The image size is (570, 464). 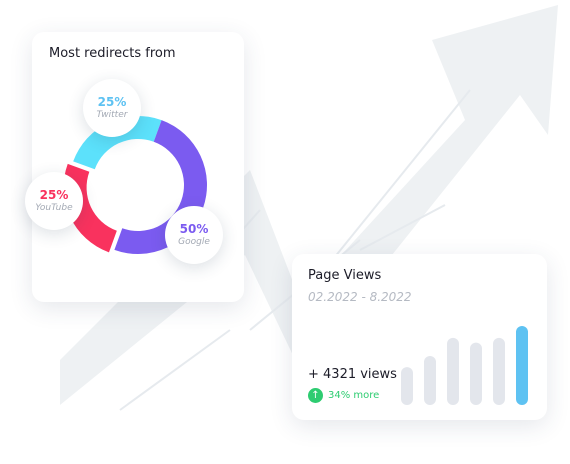 What do you see at coordinates (354, 395) in the screenshot?
I see `trend-text: 34% more` at bounding box center [354, 395].